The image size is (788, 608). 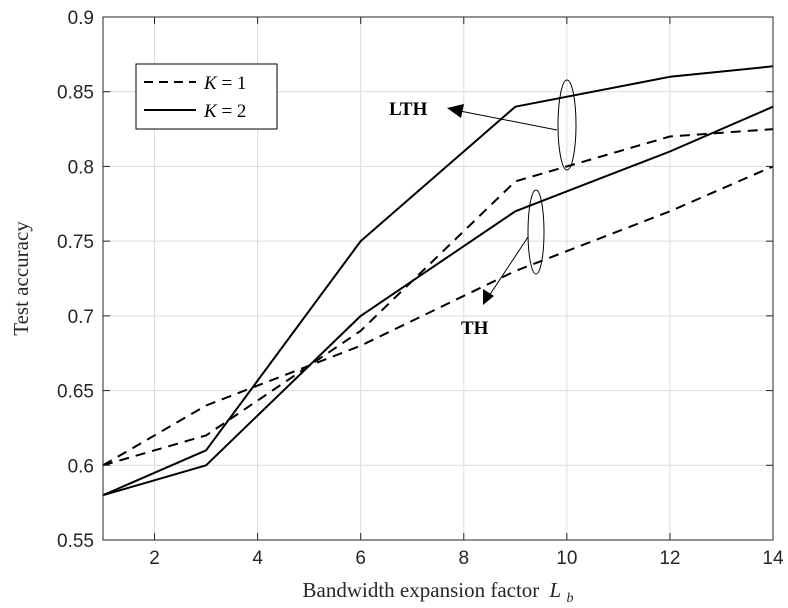 What do you see at coordinates (232, 111) in the screenshot?
I see `legend-label-k2-eq: = 2` at bounding box center [232, 111].